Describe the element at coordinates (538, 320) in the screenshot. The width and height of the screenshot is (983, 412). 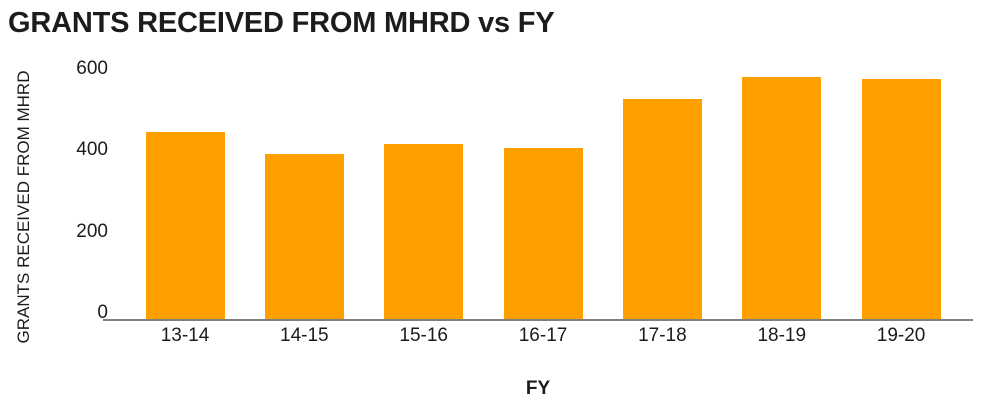
I see `x-axis-line` at that location.